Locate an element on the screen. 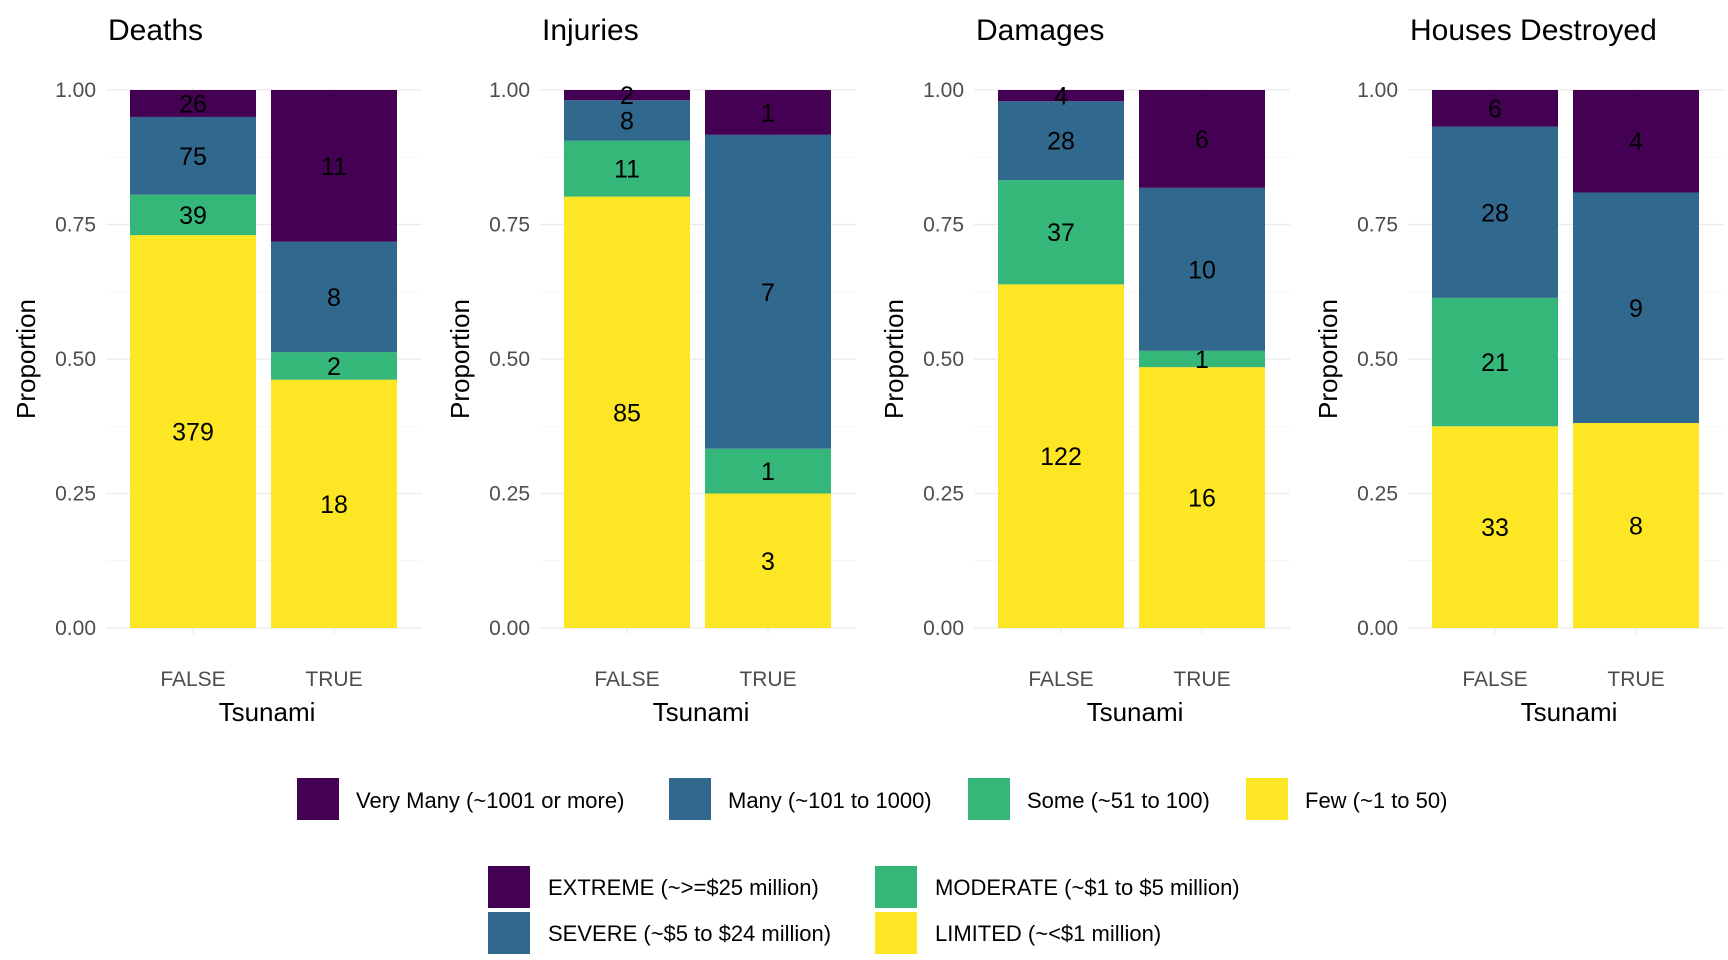 The height and width of the screenshot is (960, 1728). bar-value-label: 39 is located at coordinates (193, 216).